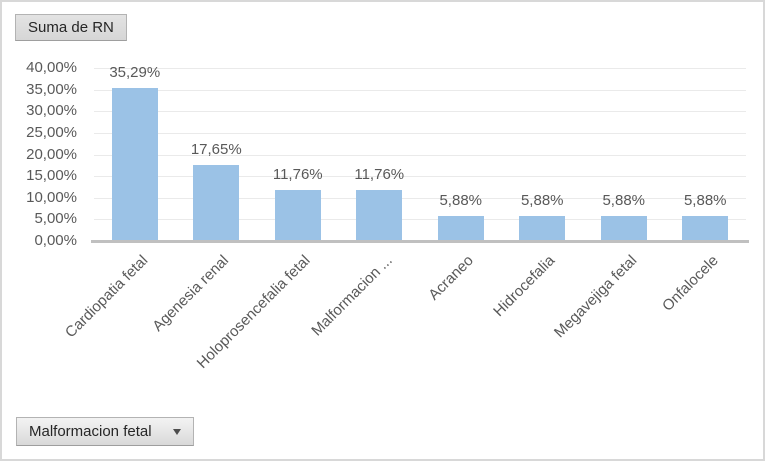 Image resolution: width=765 pixels, height=461 pixels. Describe the element at coordinates (106, 297) in the screenshot. I see `x-axis-category-label: Cardiopatia fetal` at that location.